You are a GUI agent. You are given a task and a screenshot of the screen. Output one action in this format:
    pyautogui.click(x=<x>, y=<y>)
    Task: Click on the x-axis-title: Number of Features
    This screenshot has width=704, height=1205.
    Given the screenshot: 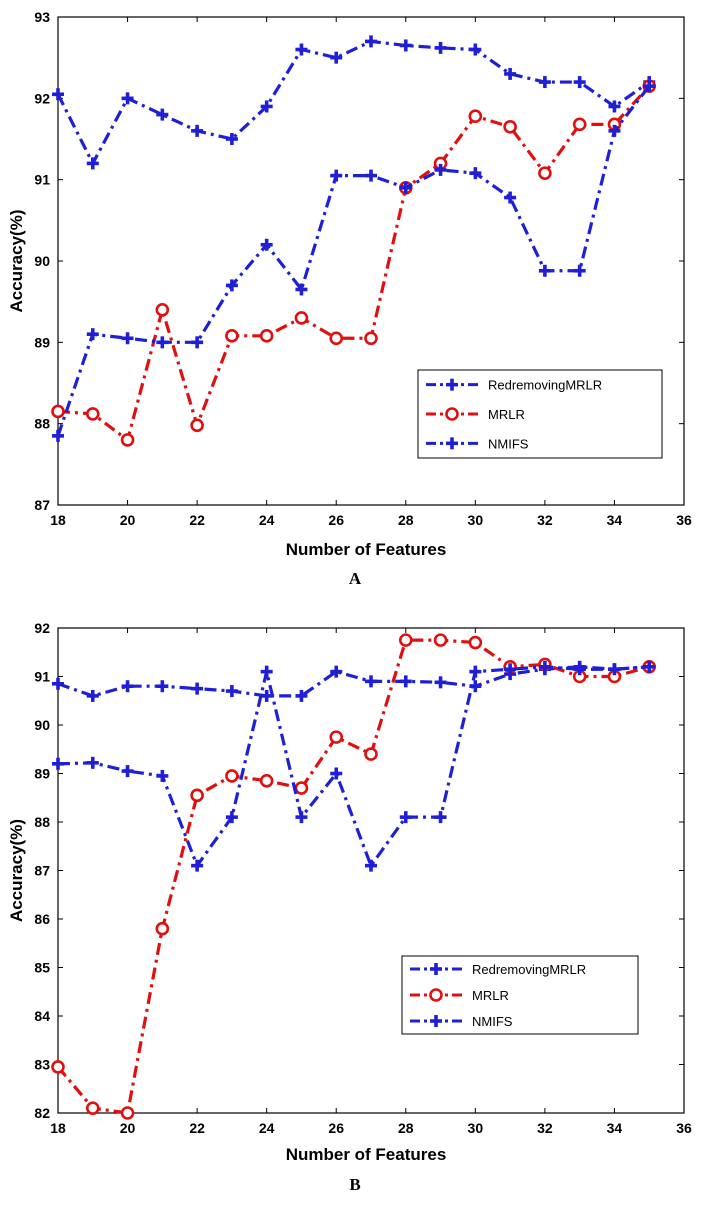 What is the action you would take?
    pyautogui.click(x=366, y=549)
    